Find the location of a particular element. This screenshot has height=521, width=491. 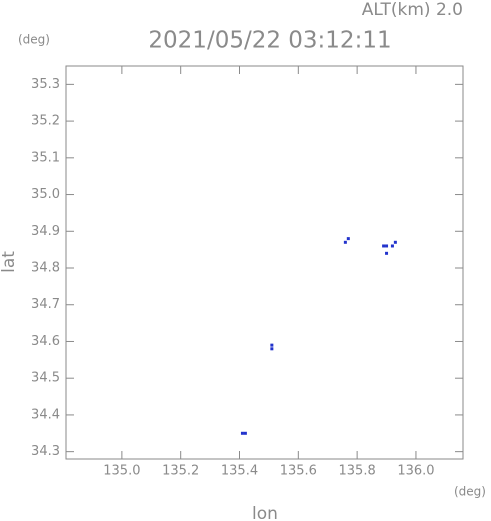

y-tick-label: 35.3 is located at coordinates (45, 84).